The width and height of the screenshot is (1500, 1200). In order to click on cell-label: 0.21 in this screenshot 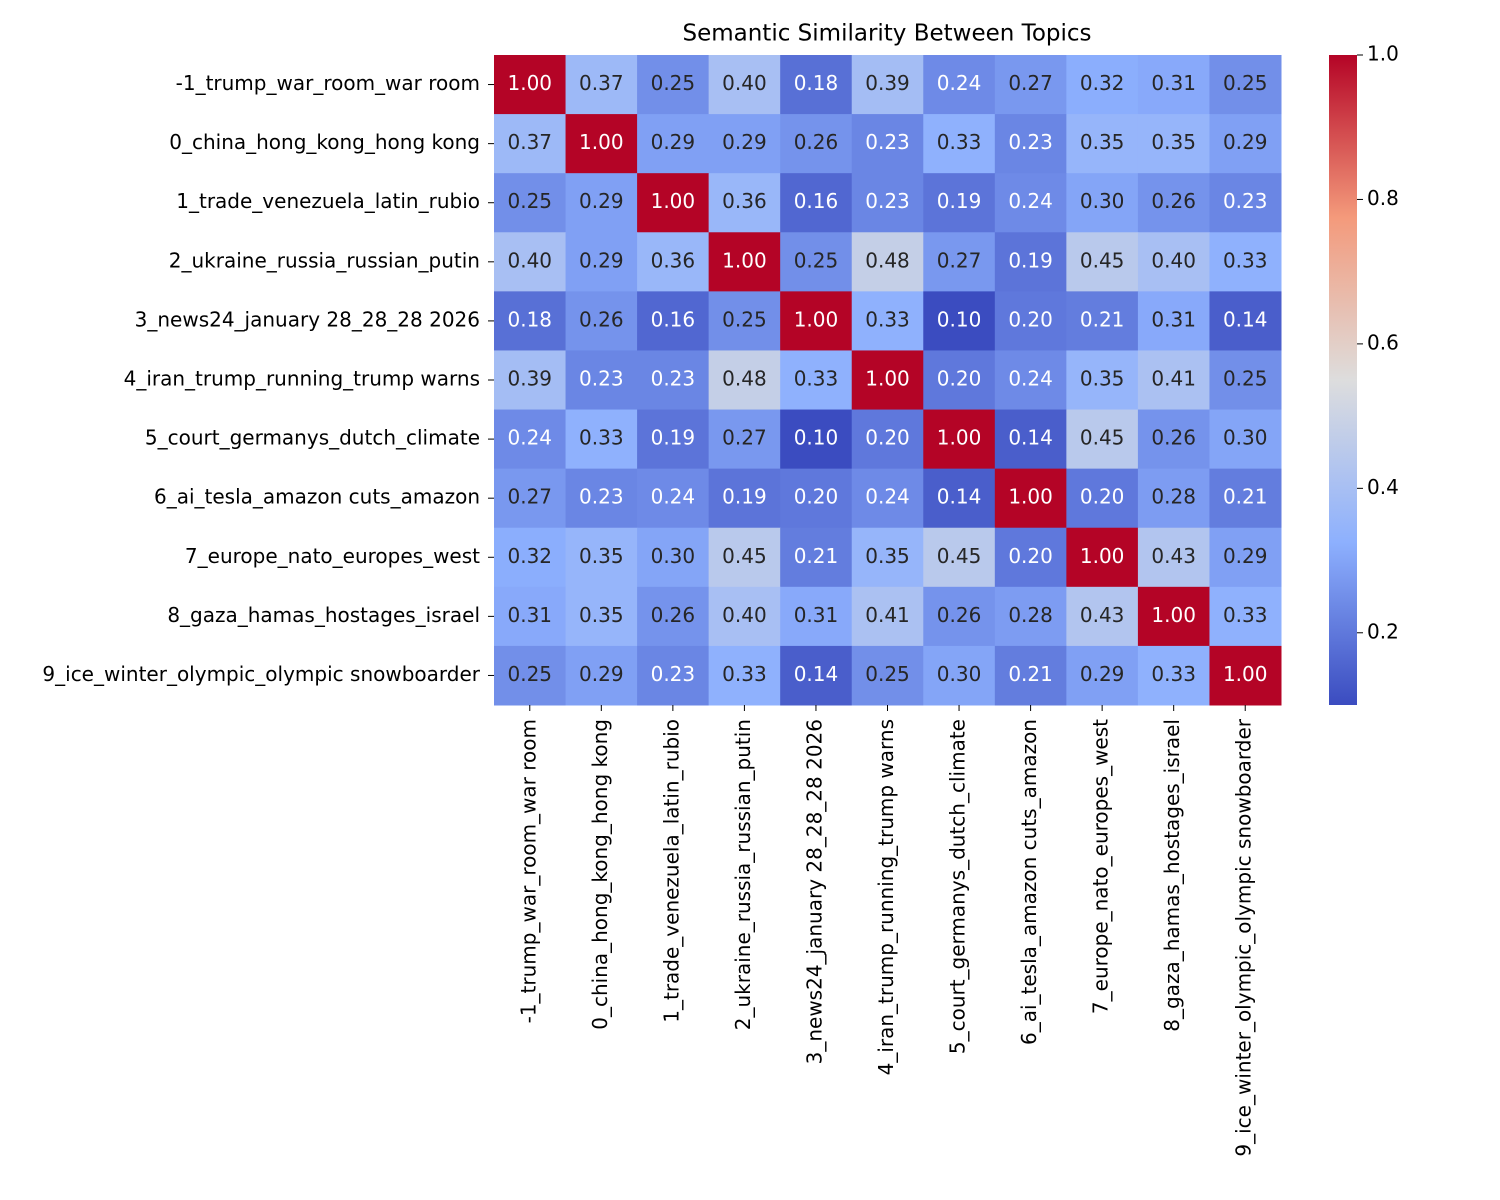, I will do `click(816, 556)`.